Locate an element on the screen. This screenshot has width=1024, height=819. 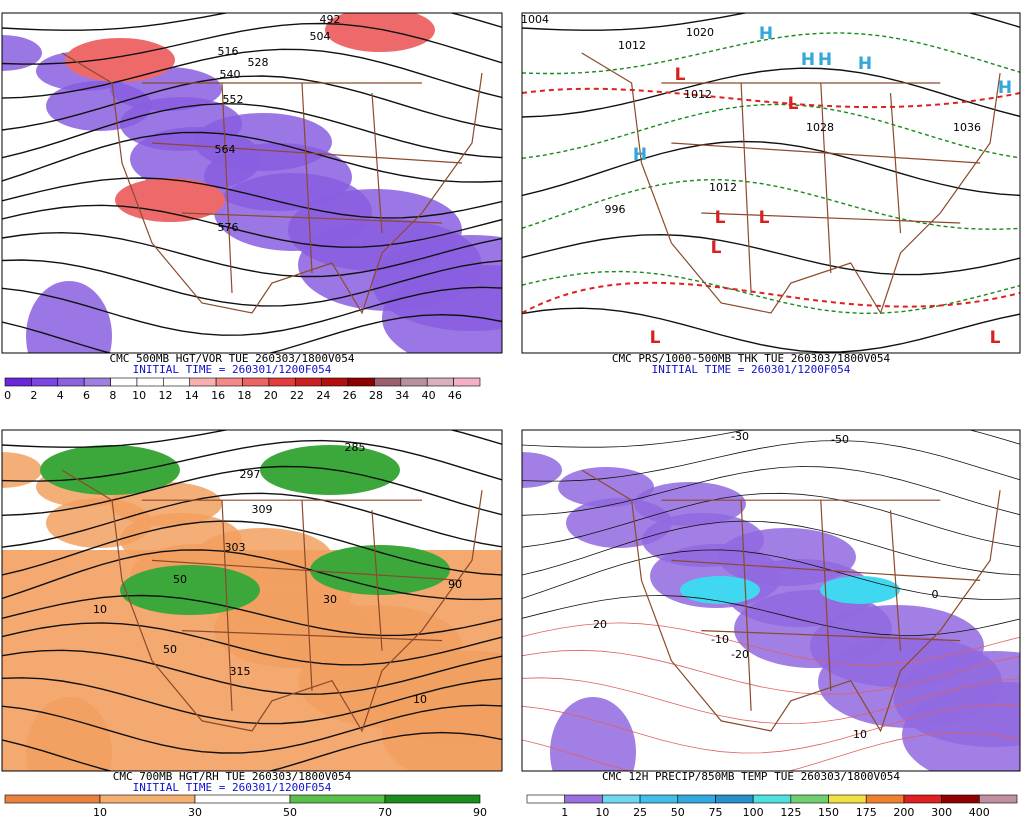
colorbar-label: 10 is located at coordinates (602, 812).